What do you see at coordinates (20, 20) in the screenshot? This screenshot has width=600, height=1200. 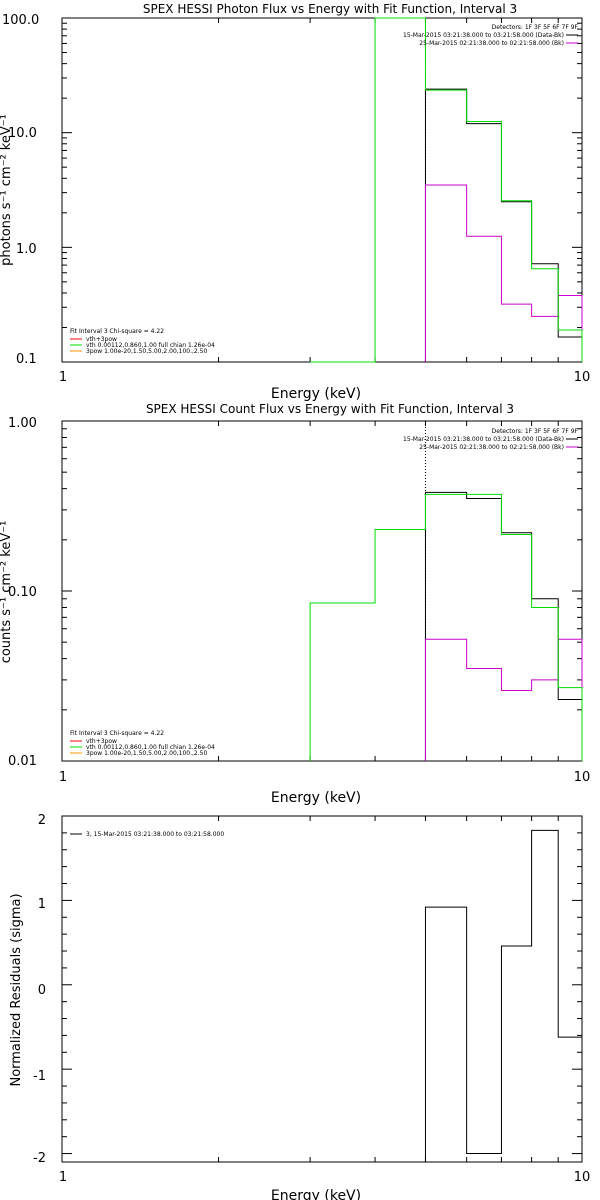 I see `photon-ytick-100: 100.0` at bounding box center [20, 20].